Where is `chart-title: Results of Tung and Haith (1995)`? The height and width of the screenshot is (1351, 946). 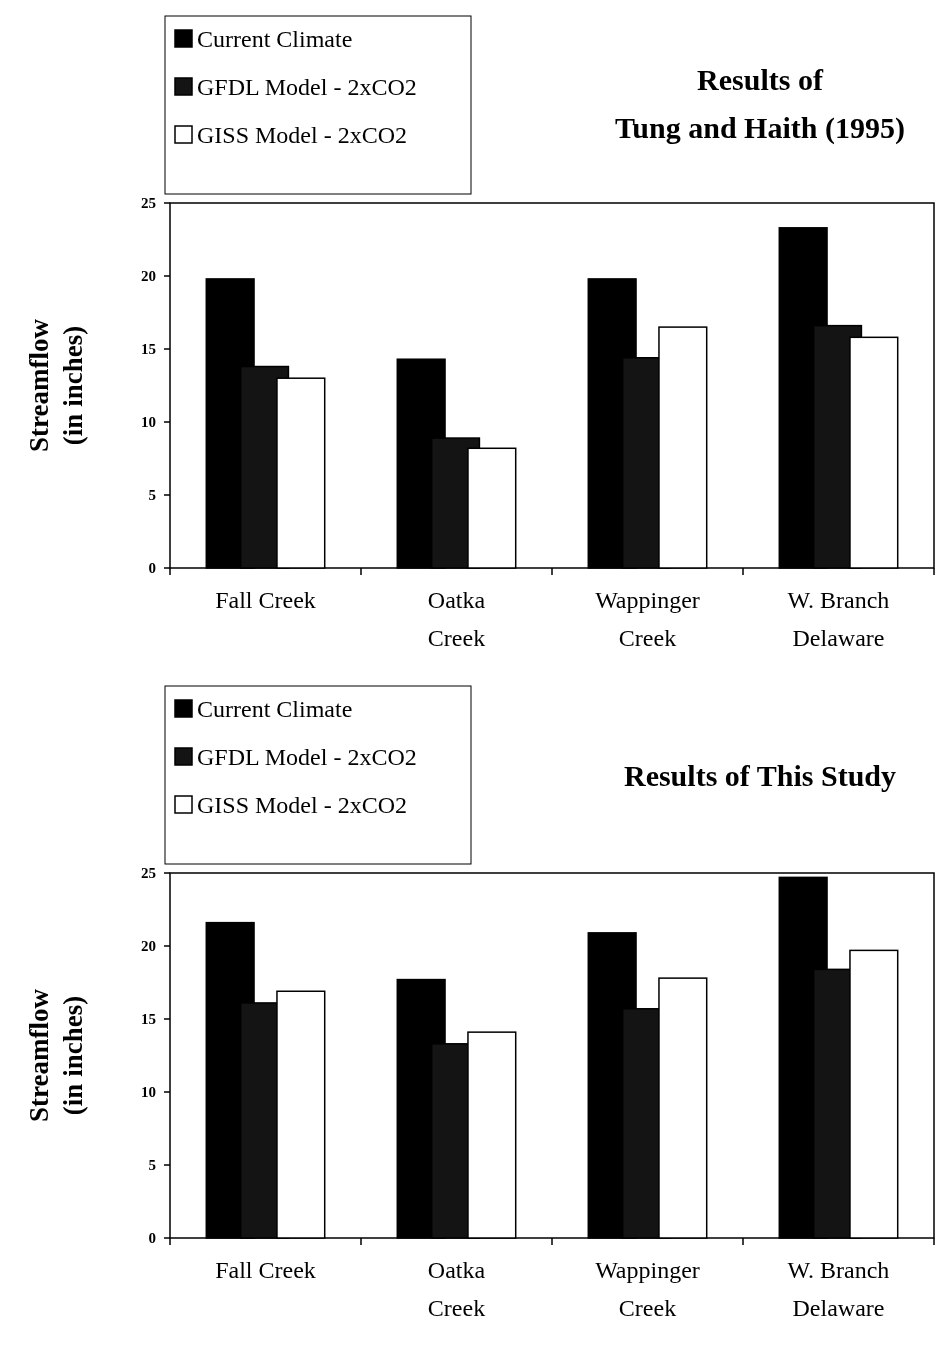 chart-title: Results of Tung and Haith (1995) is located at coordinates (760, 104).